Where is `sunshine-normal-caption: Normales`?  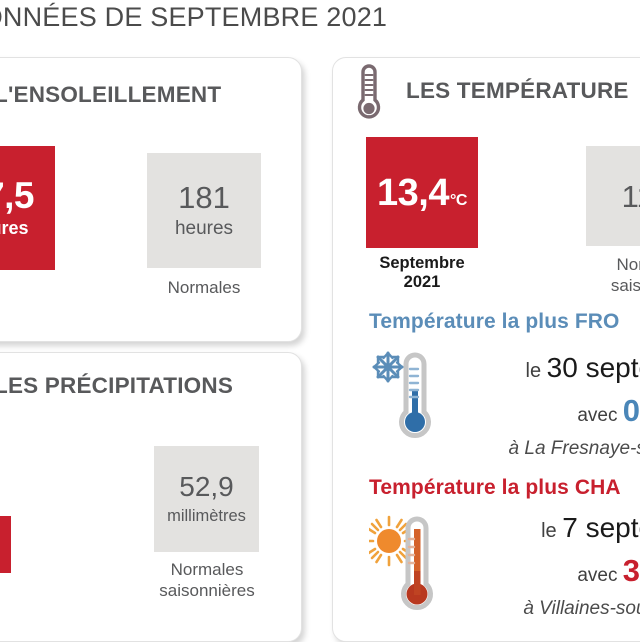
sunshine-normal-caption: Normales is located at coordinates (204, 287).